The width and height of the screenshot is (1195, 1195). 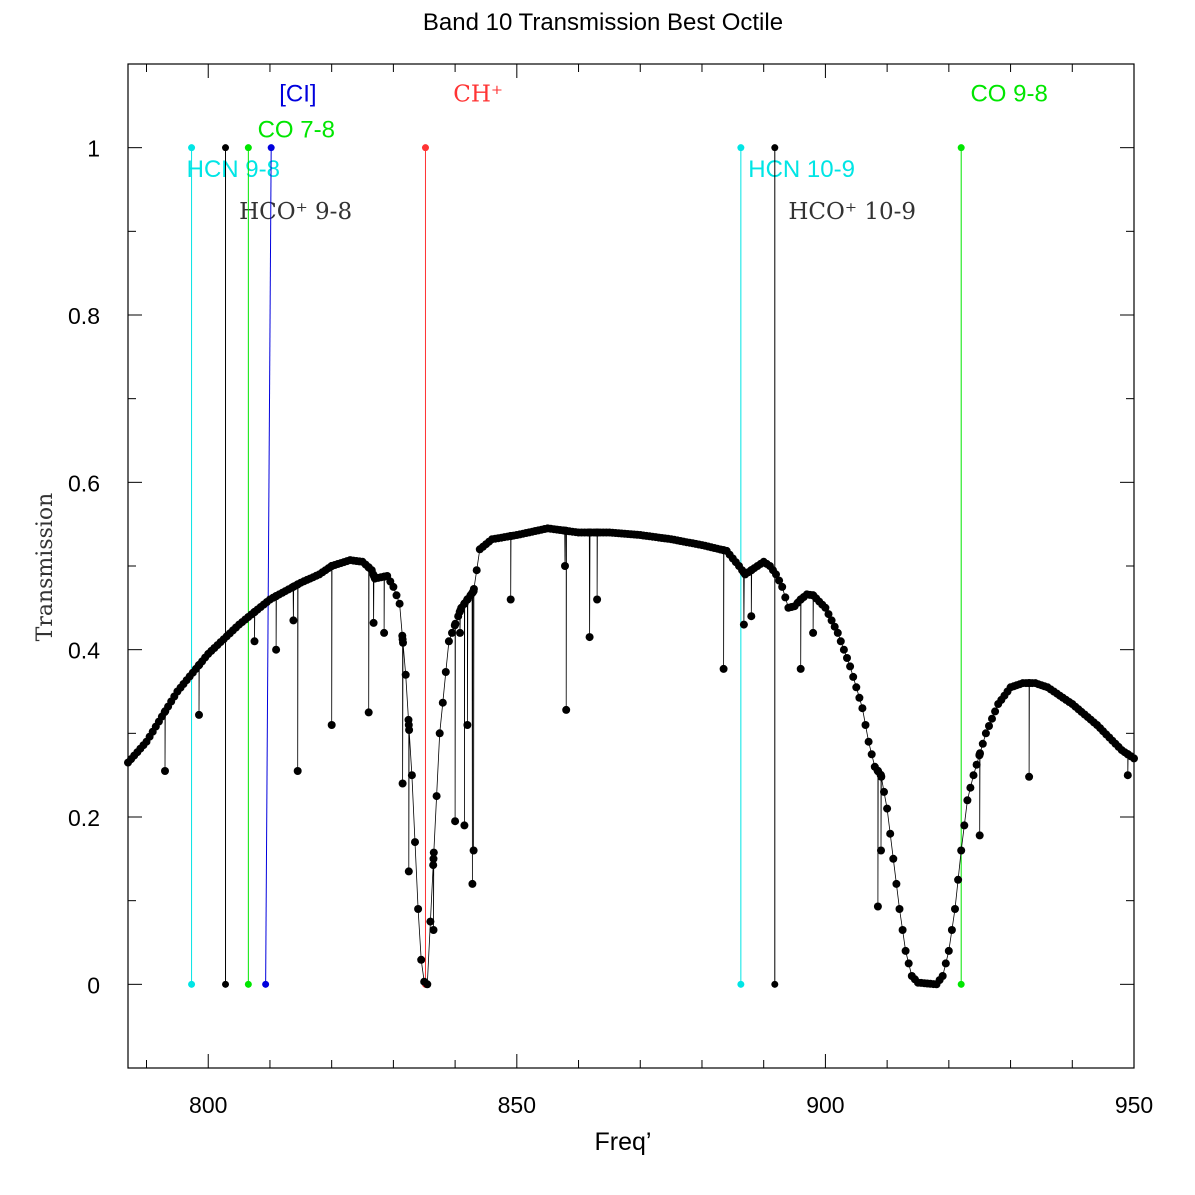 What do you see at coordinates (603, 22) in the screenshot?
I see `chart-title: Band 10 Transmission Best Octile` at bounding box center [603, 22].